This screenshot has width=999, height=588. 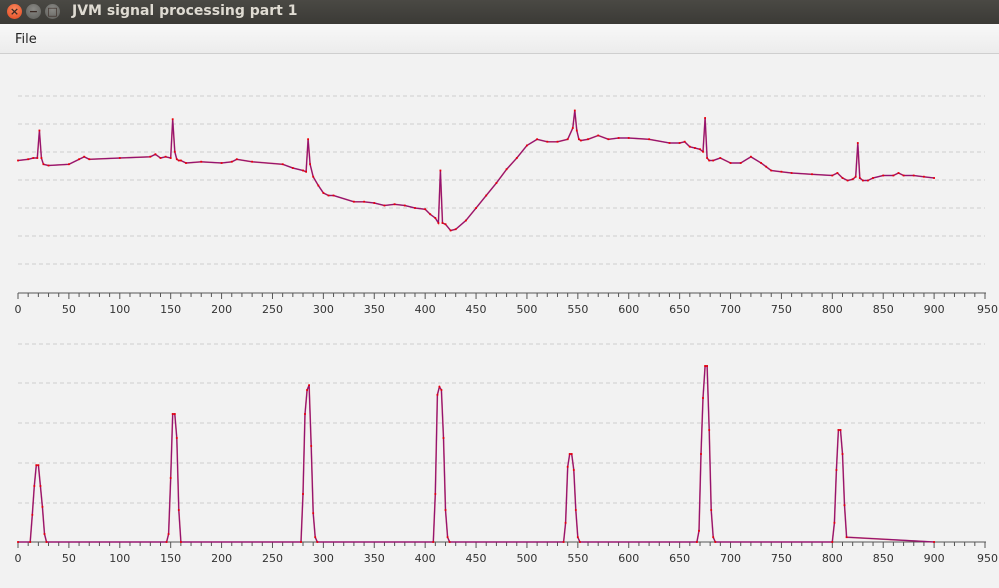 I want to click on minimize-window-button: −, so click(x=33, y=11).